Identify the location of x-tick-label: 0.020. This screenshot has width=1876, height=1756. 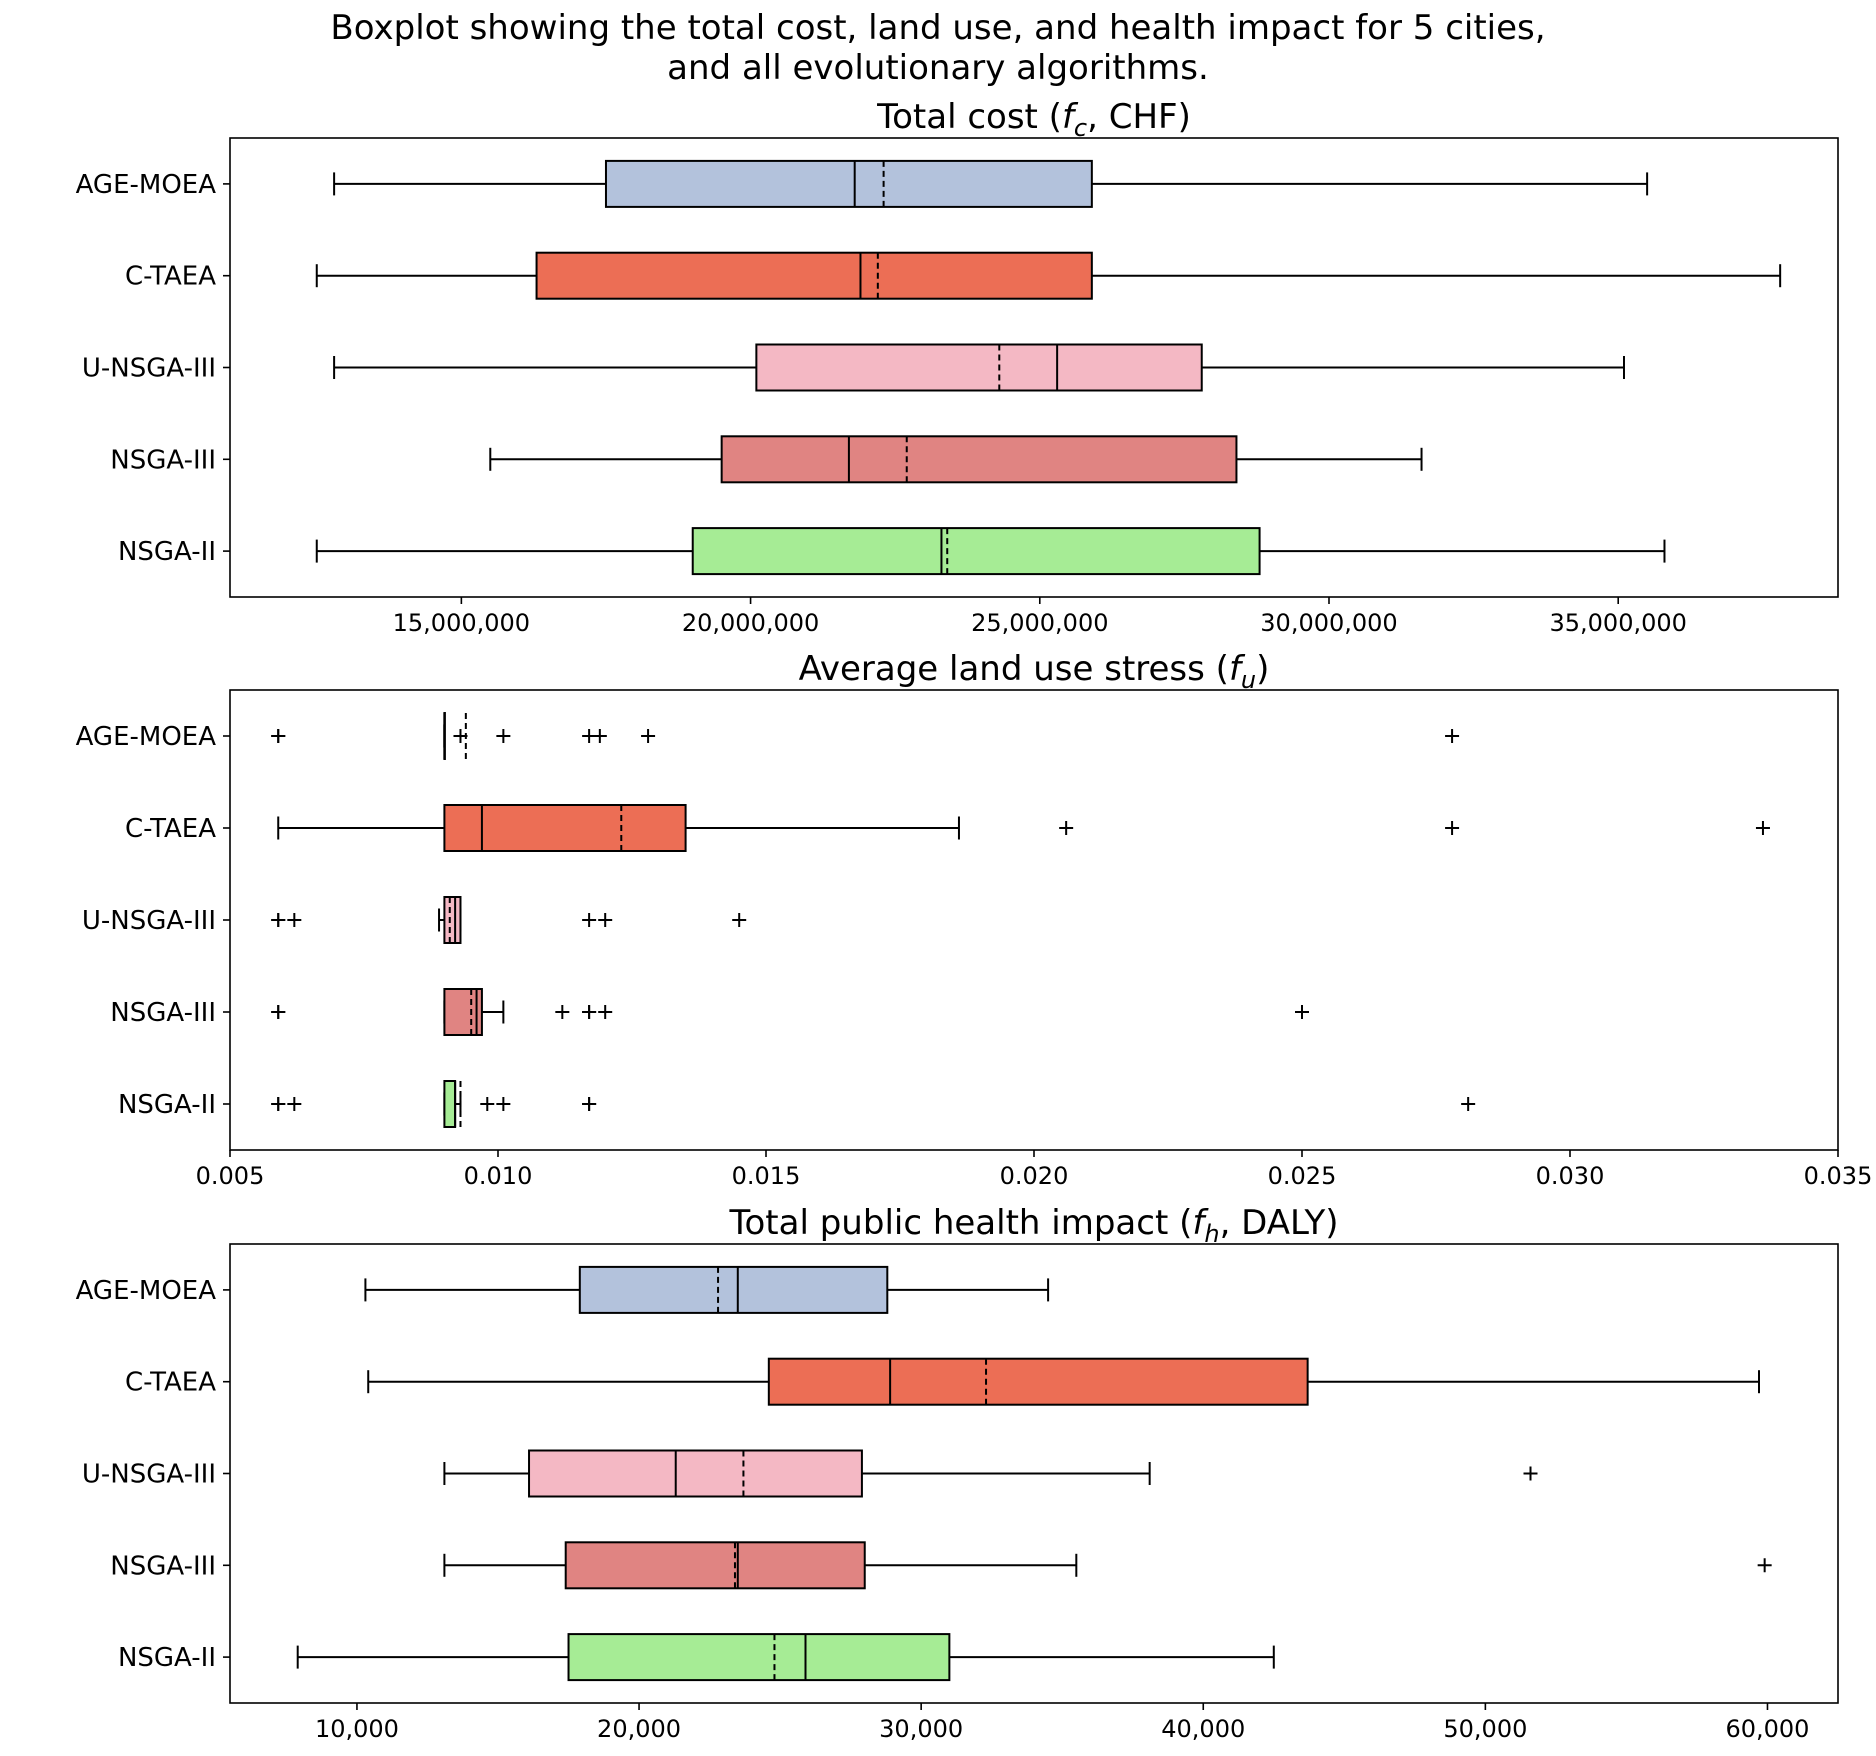
(1034, 1176).